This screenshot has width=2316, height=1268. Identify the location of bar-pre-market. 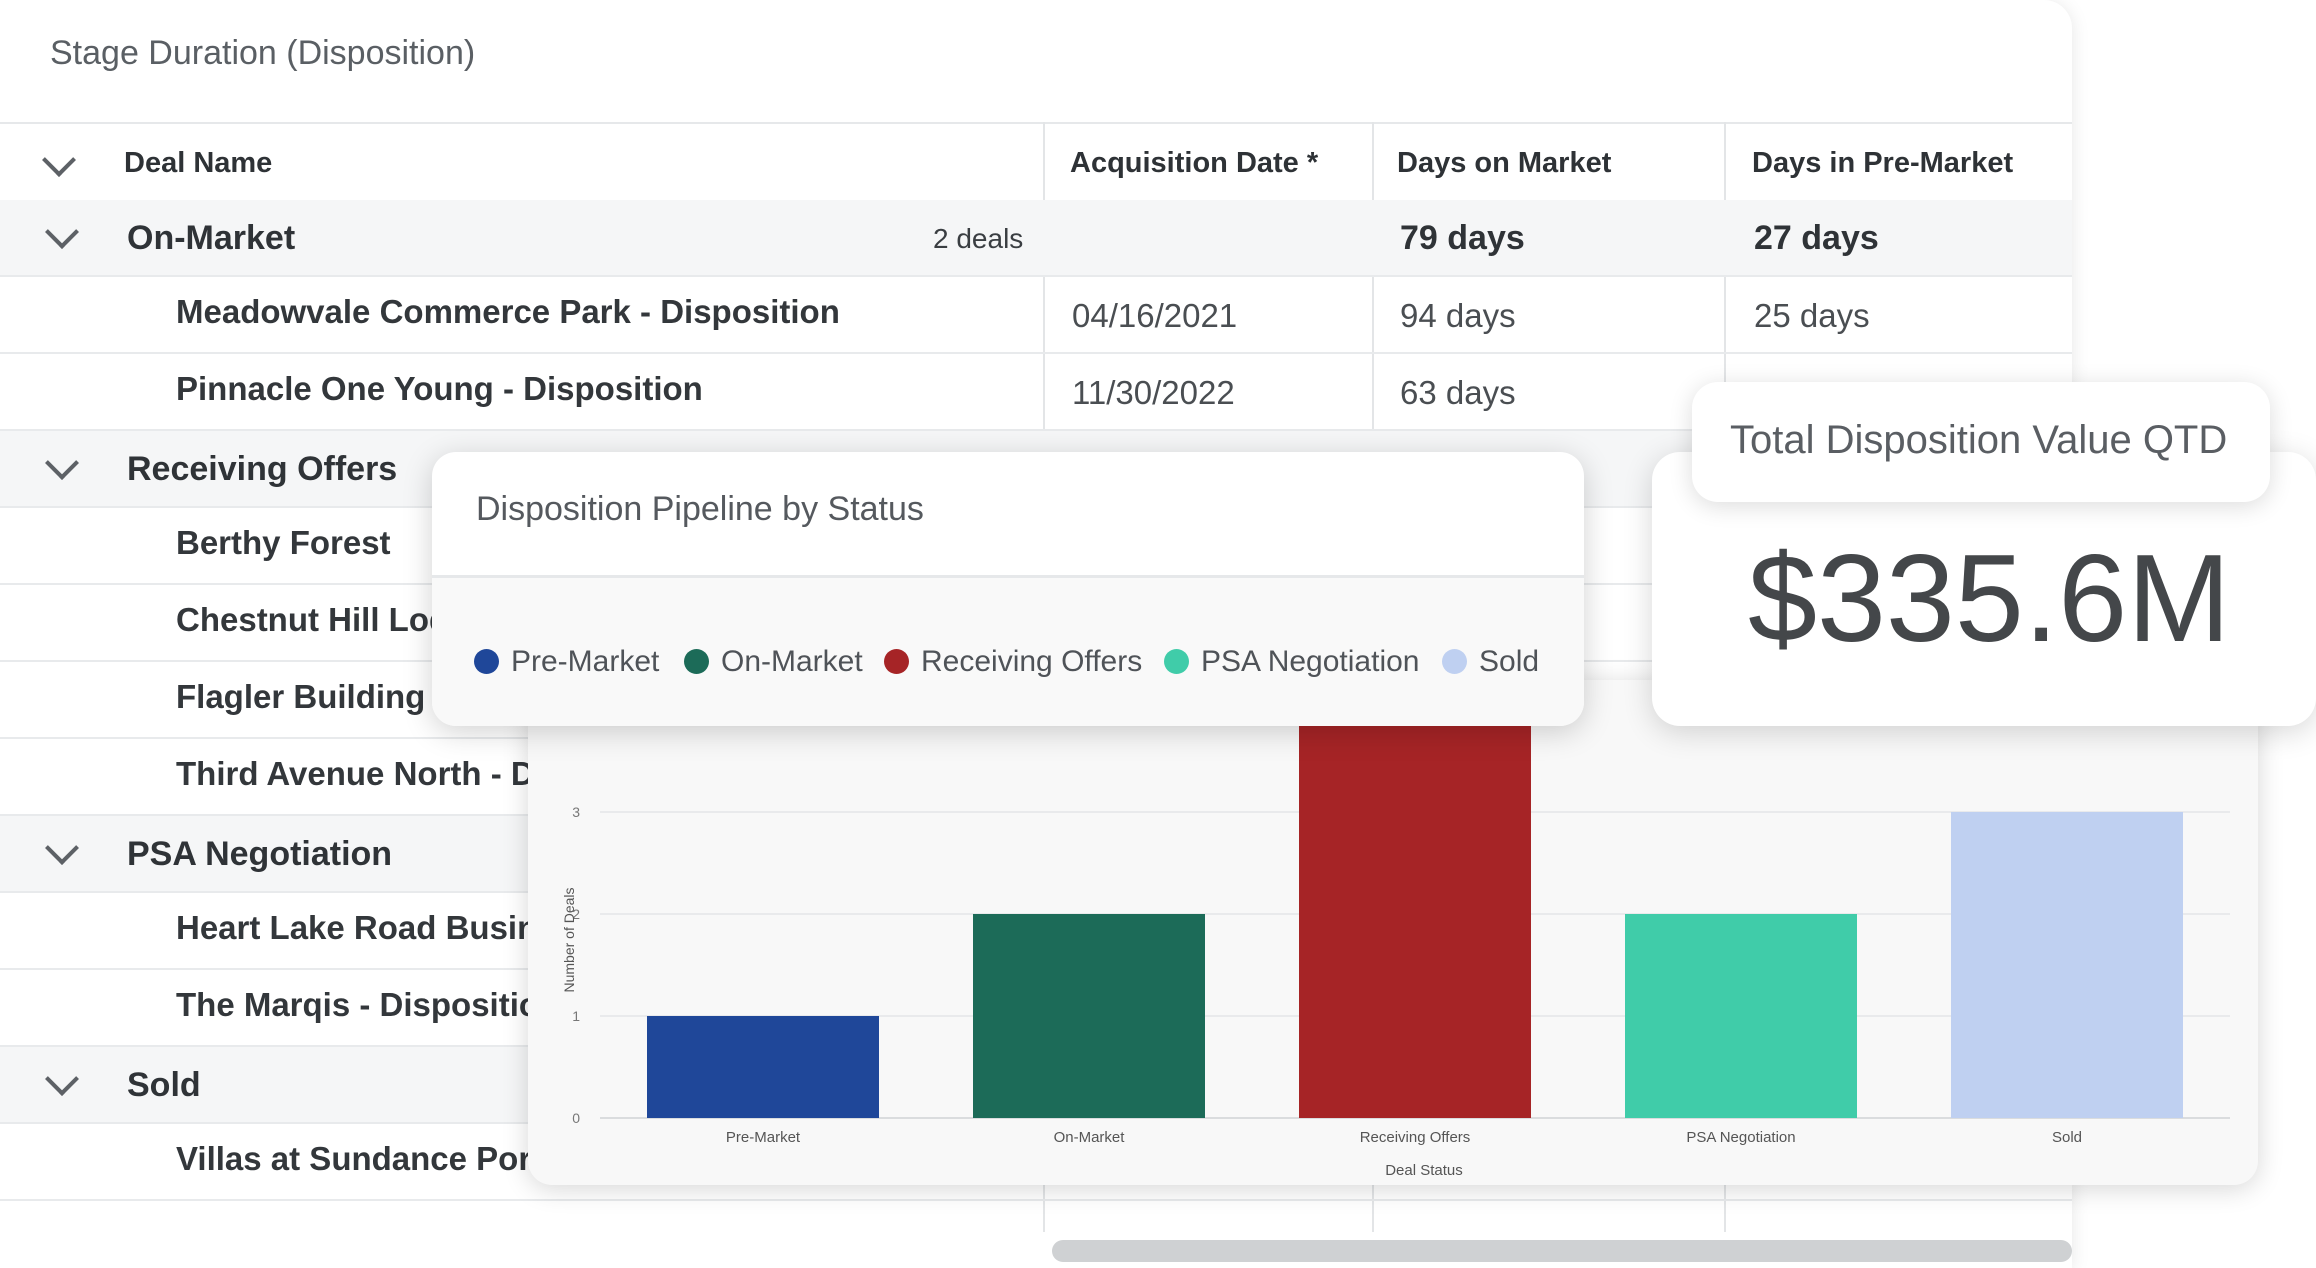
(763, 1067).